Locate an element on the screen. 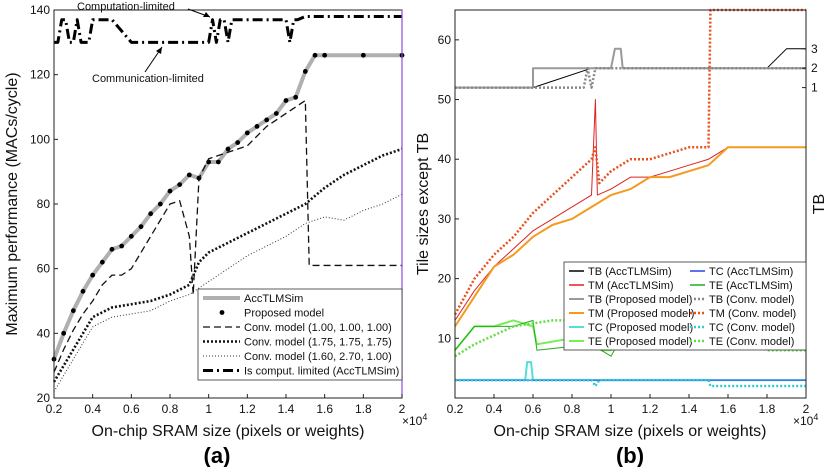  legend-label-acctlmsim: AccTLMSim is located at coordinates (273, 299).